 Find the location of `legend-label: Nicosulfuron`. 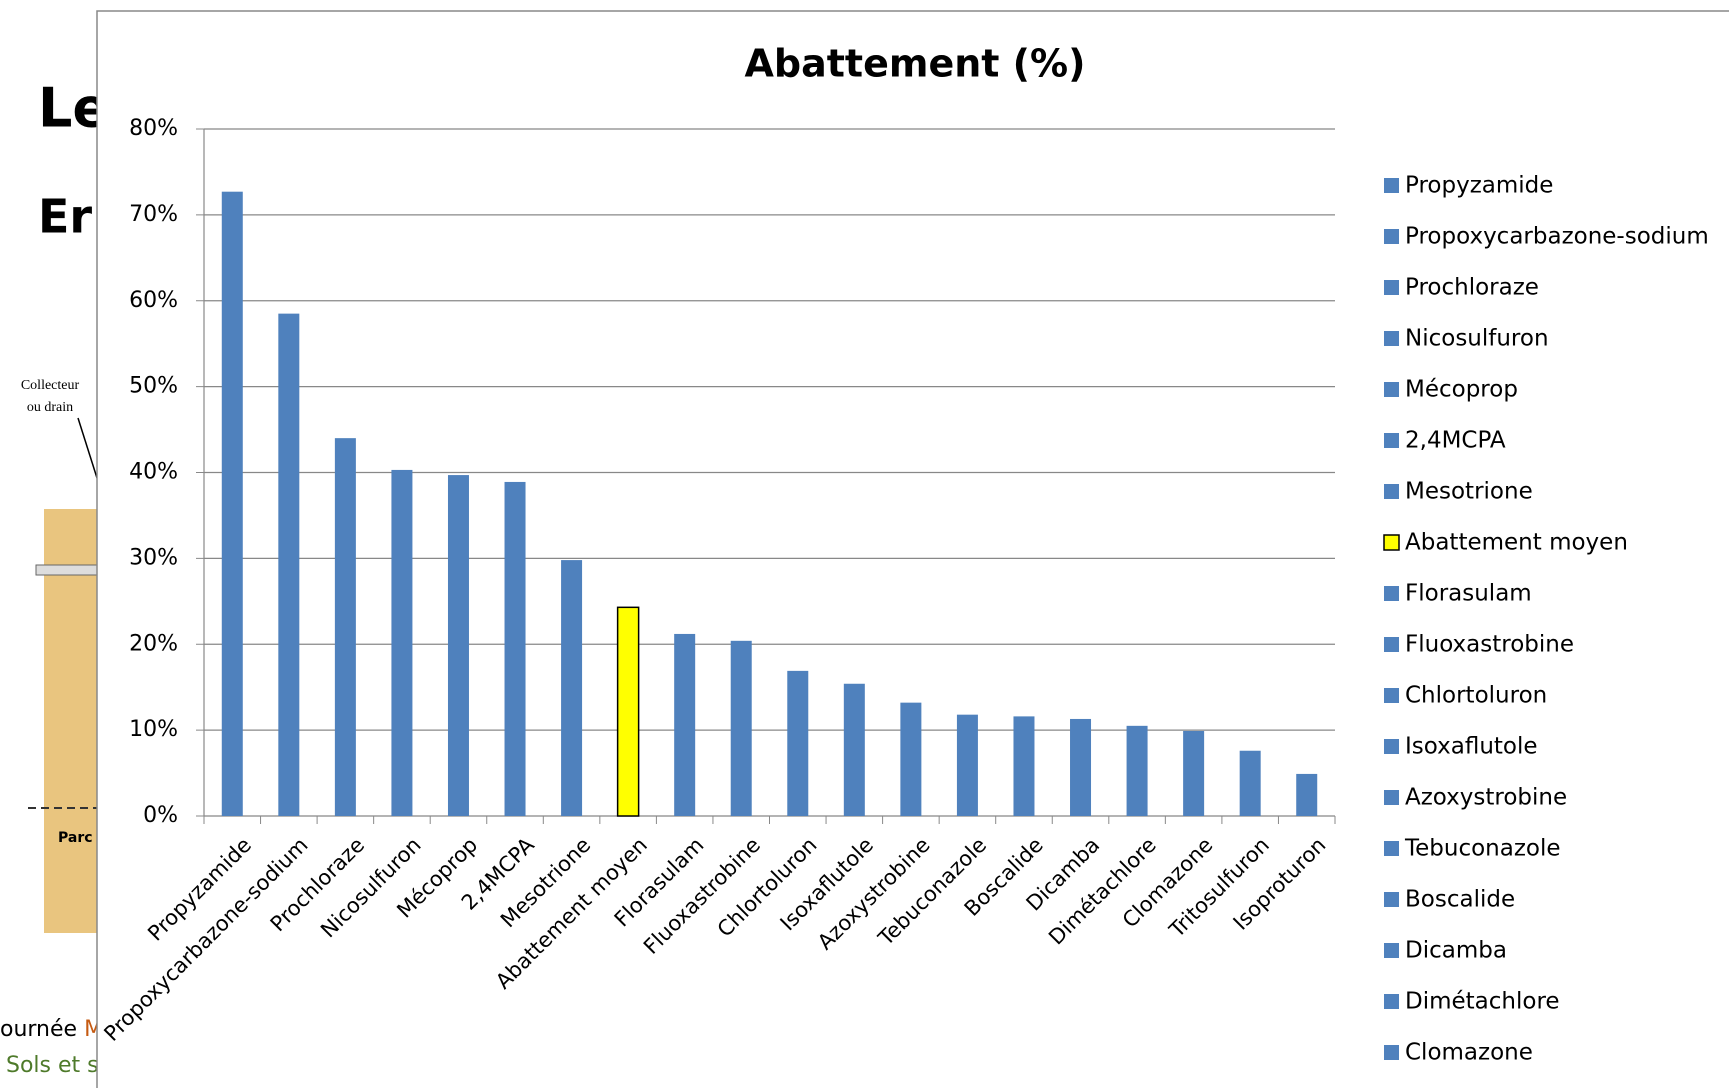

legend-label: Nicosulfuron is located at coordinates (1477, 339).